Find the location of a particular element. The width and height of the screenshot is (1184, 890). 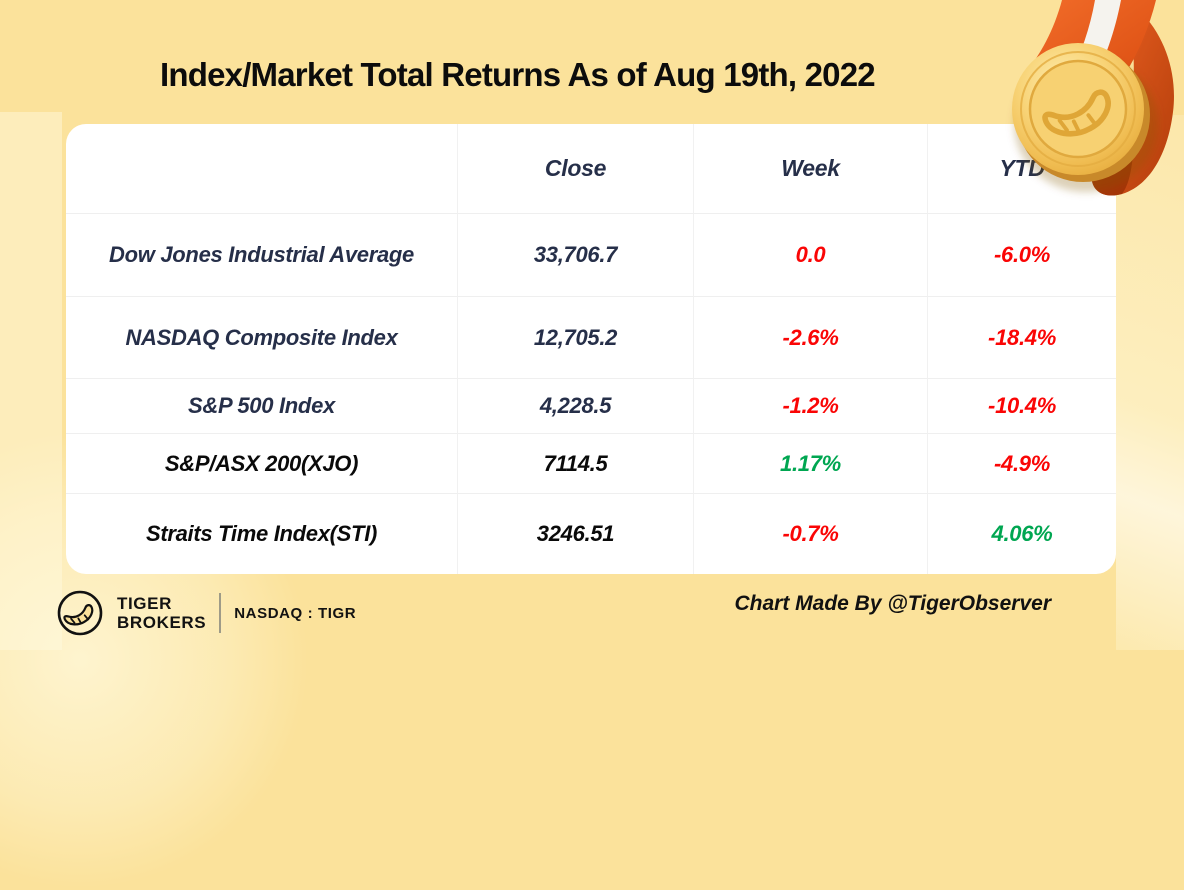

row-label-cell: S&P/ASX 200(XJO) is located at coordinates (262, 464).